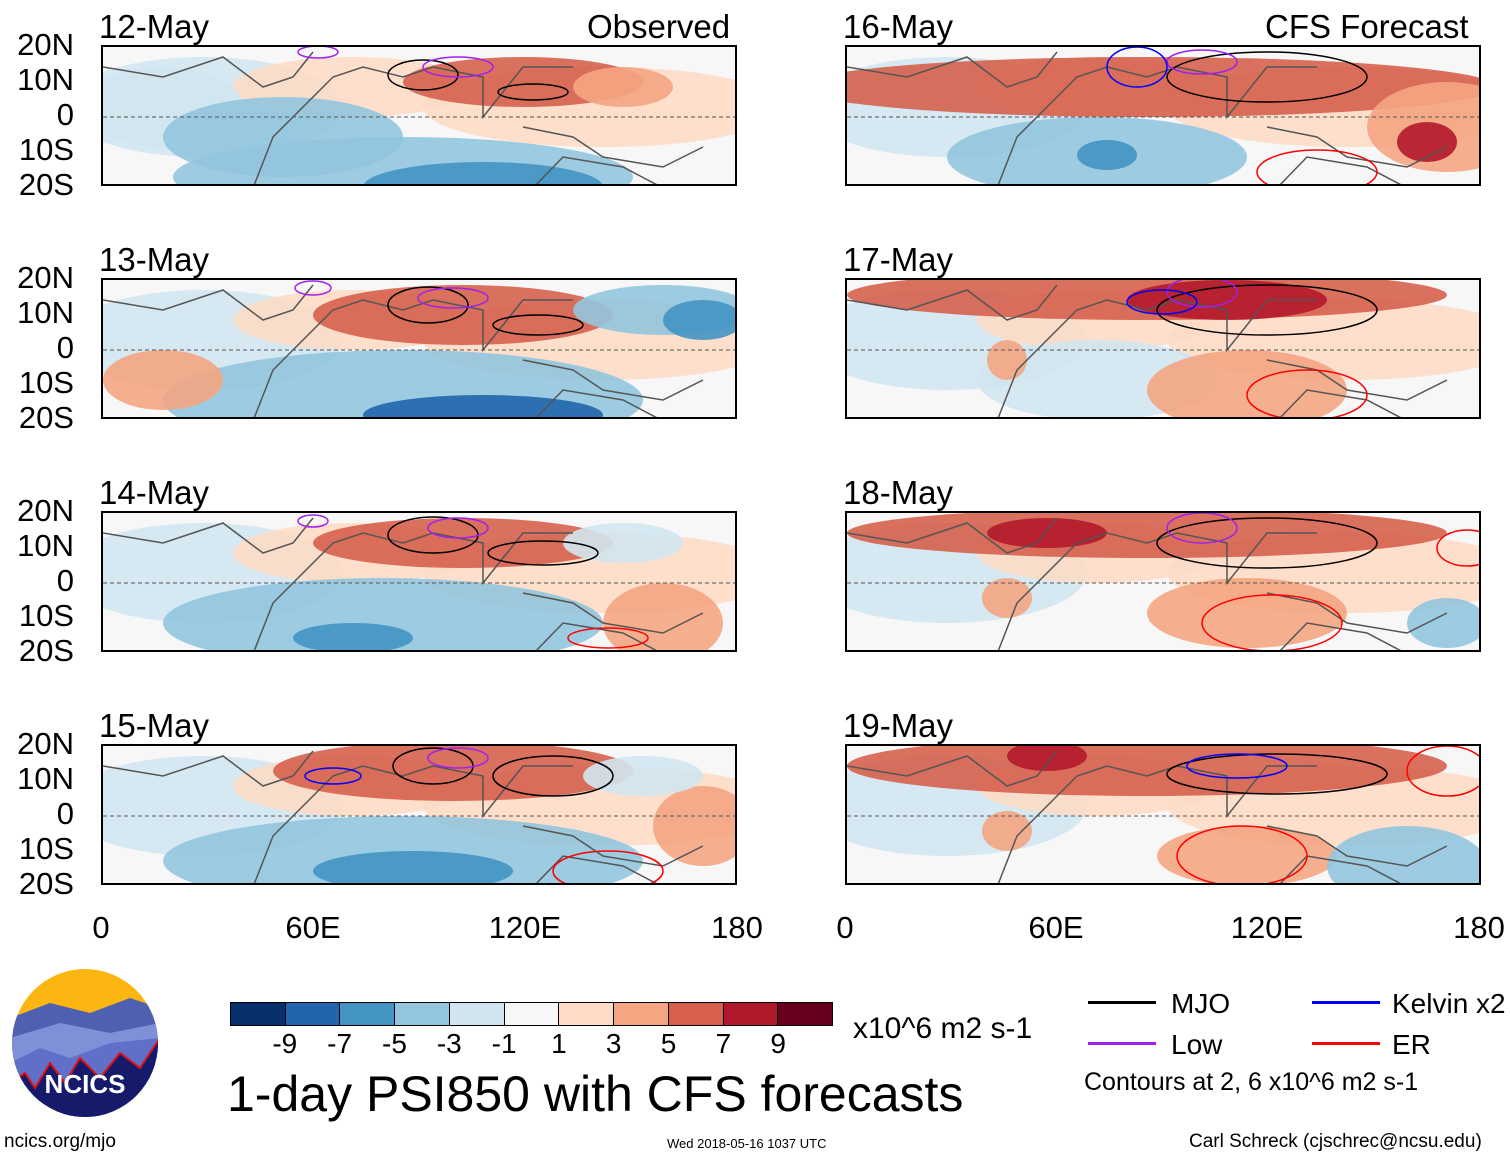 Image resolution: width=1510 pixels, height=1158 pixels. Describe the element at coordinates (531, 1014) in the screenshot. I see `colorbar` at that location.